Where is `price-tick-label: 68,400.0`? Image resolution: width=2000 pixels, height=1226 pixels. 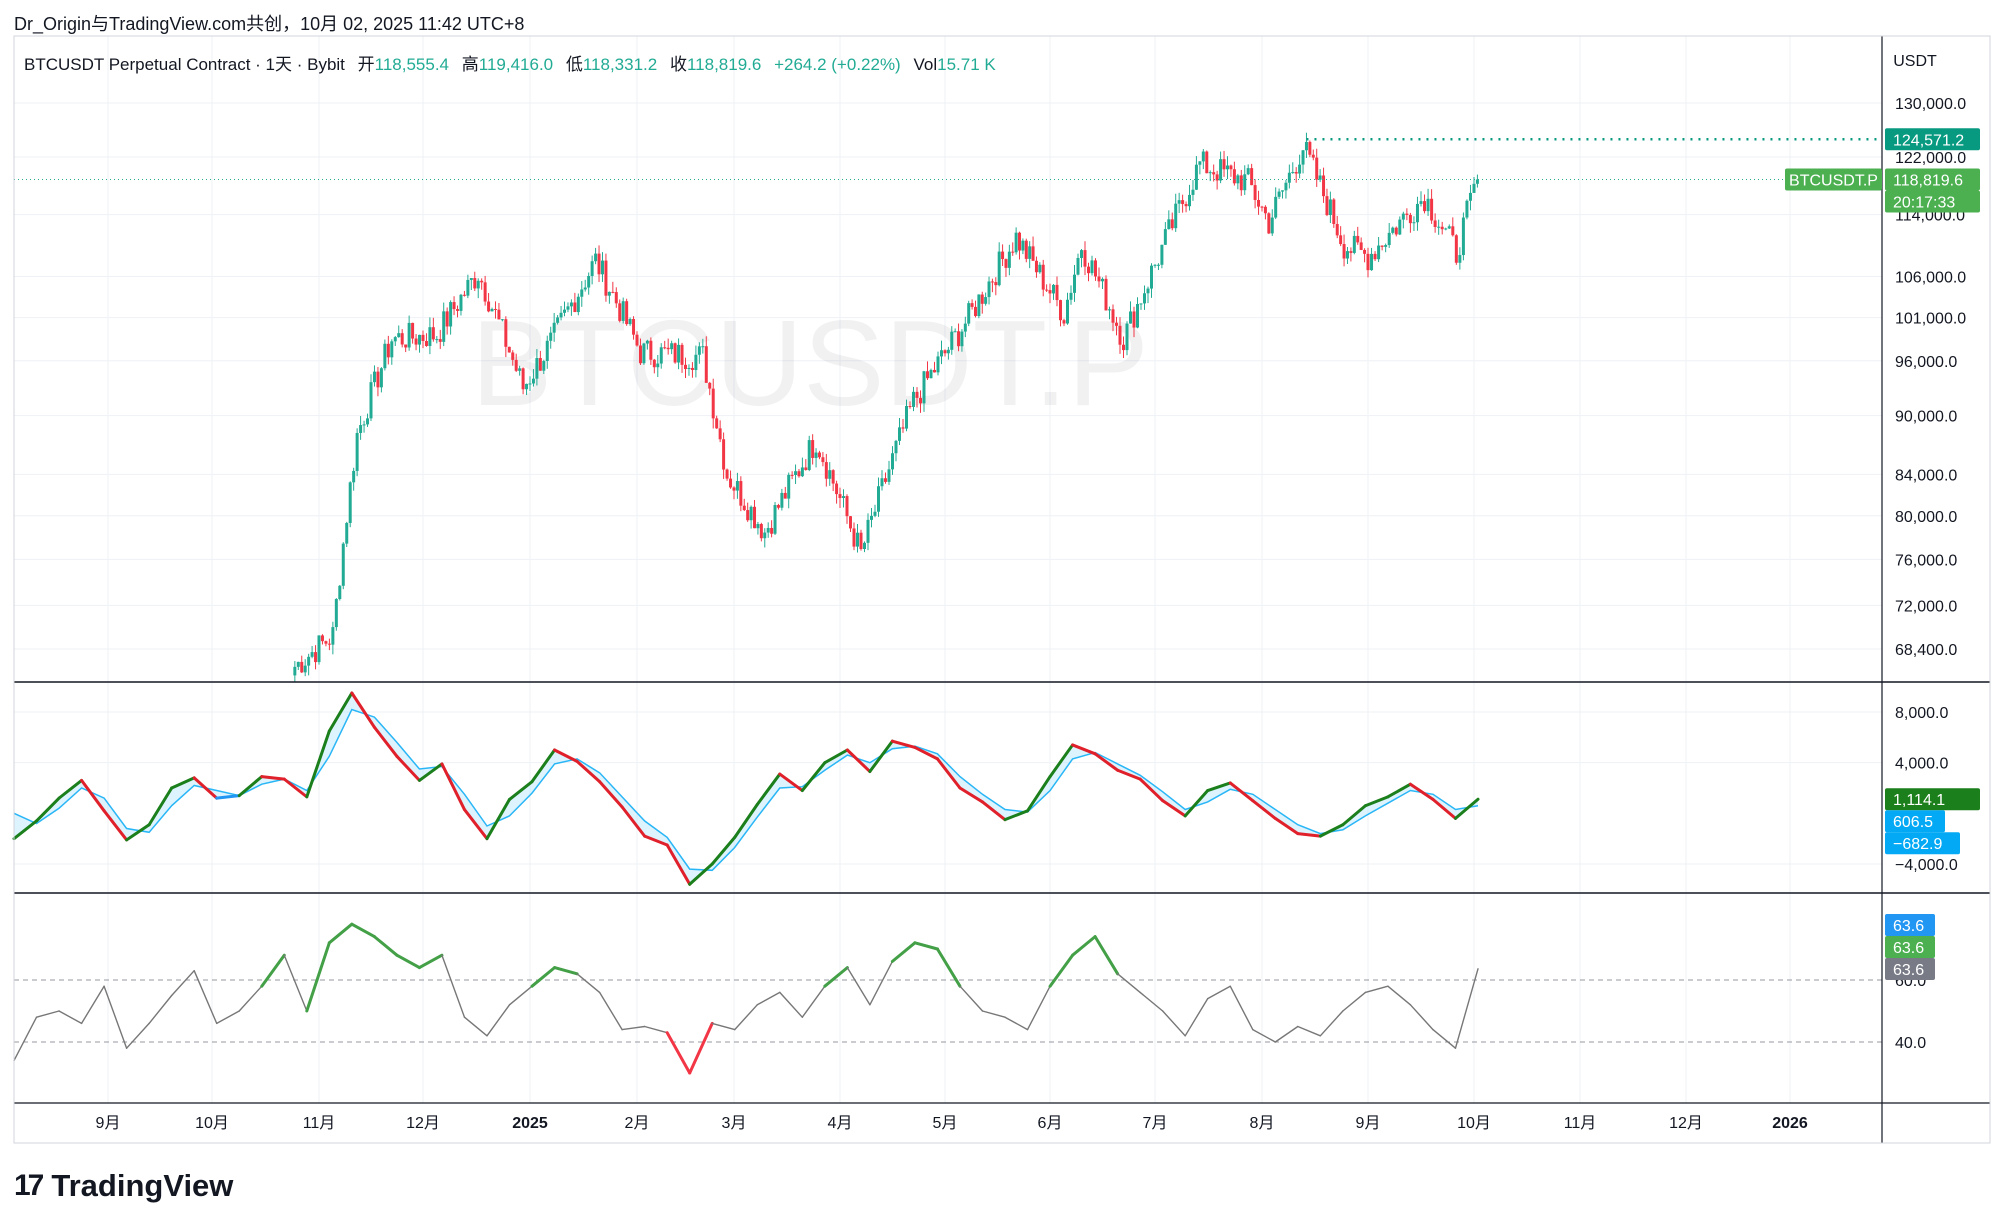
price-tick-label: 68,400.0 is located at coordinates (1926, 650).